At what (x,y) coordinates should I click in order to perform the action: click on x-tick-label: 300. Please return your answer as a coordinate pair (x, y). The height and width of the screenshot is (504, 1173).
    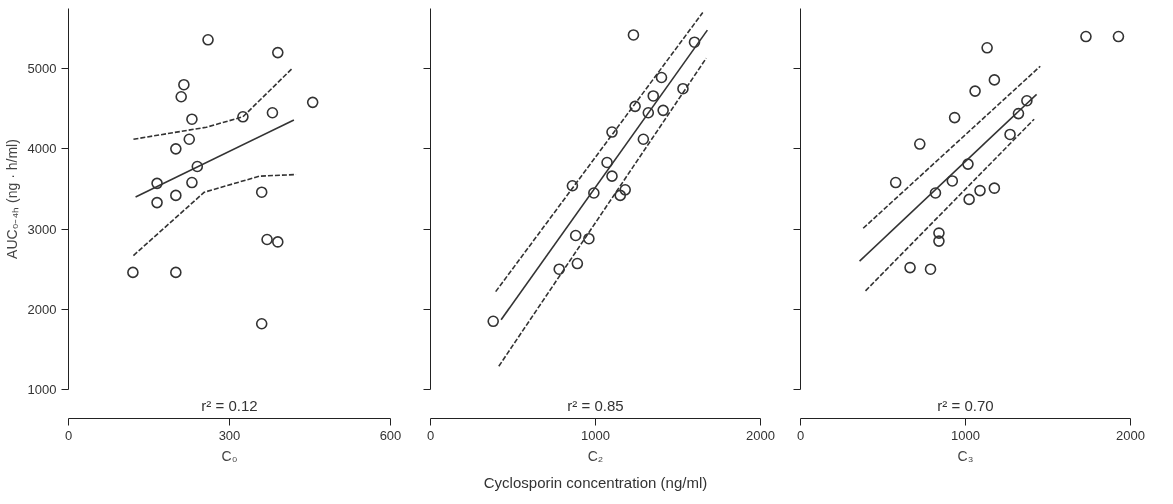
    Looking at the image, I should click on (229, 435).